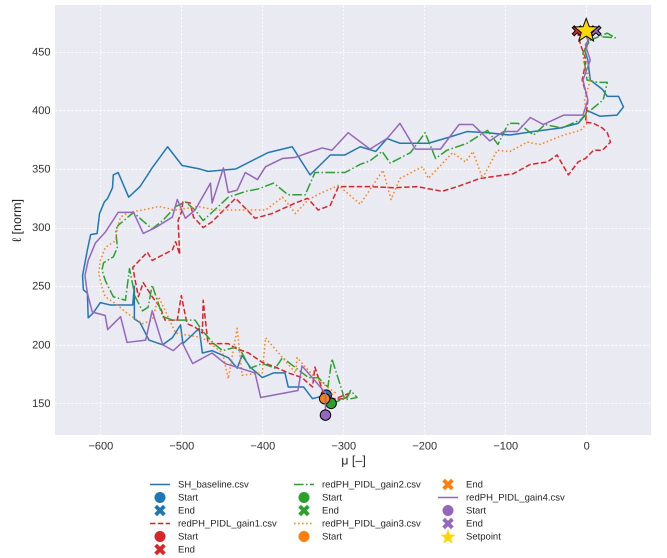 Image resolution: width=667 pixels, height=558 pixels. Describe the element at coordinates (227, 524) in the screenshot. I see `legend-label: redPH_PIDL_gain1.csv` at that location.